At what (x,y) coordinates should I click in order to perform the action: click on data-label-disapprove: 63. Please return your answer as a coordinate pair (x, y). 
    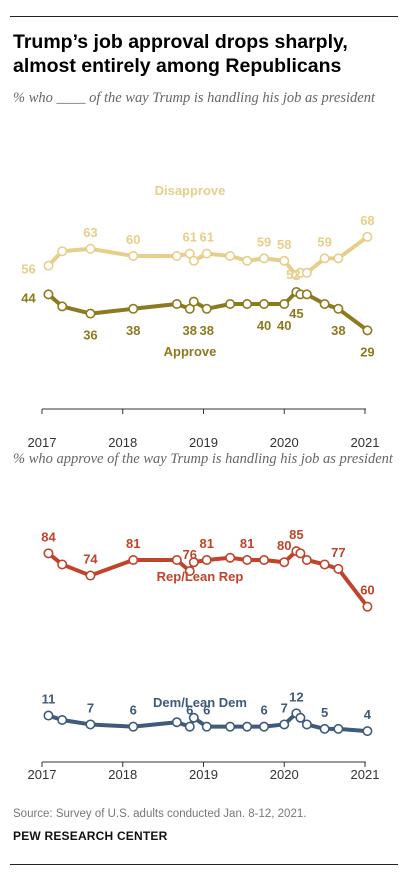
    Looking at the image, I should click on (90, 232).